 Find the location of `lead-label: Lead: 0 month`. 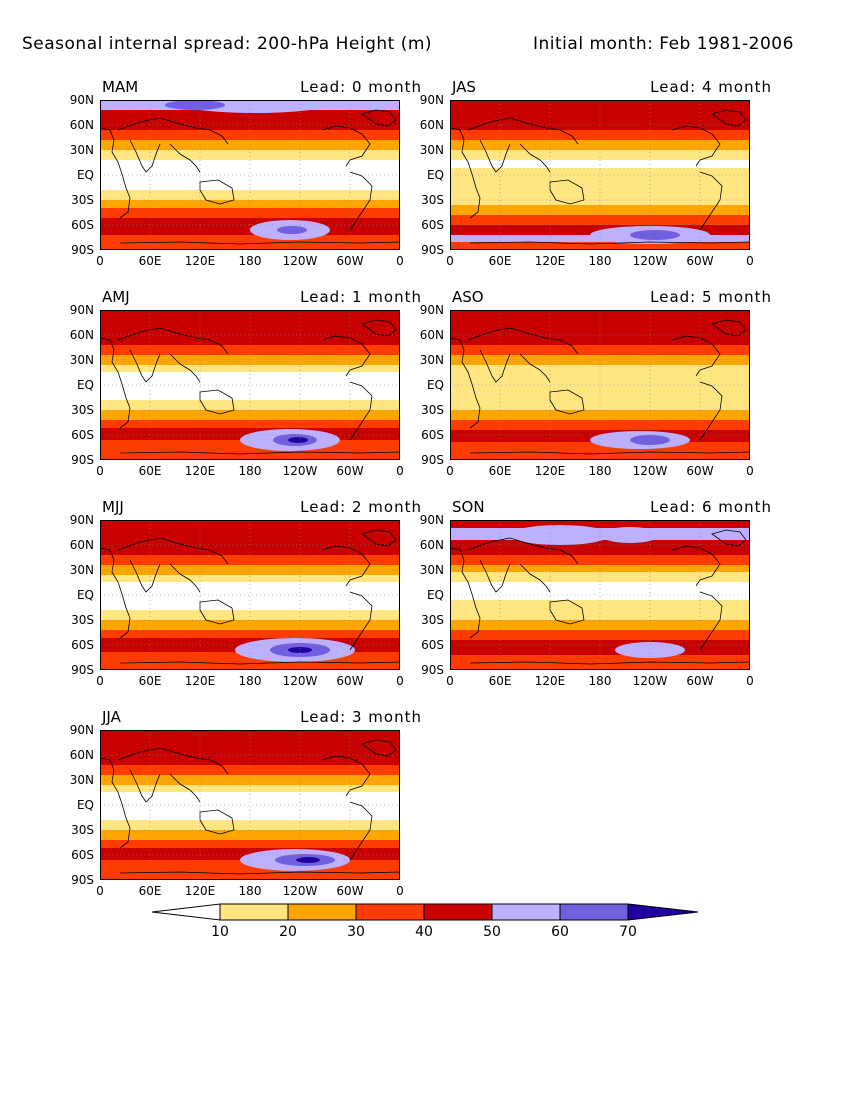

lead-label: Lead: 0 month is located at coordinates (361, 87).